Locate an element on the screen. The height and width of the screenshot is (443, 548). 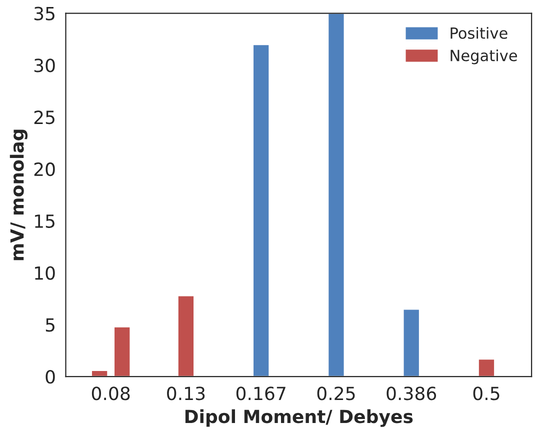
x-tick-label: 0.167 is located at coordinates (261, 393).